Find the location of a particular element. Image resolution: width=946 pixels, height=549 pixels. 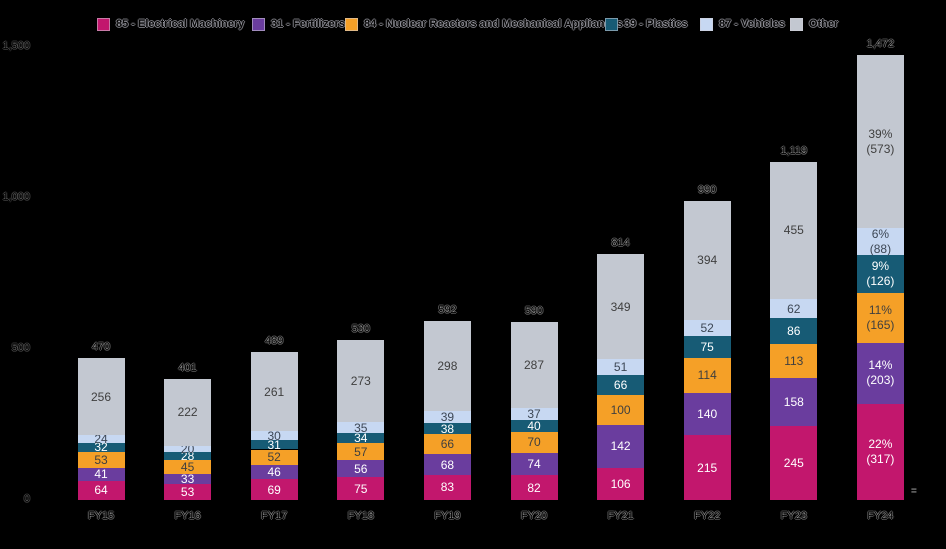

x-axis-tick-label: FY20 is located at coordinates (534, 516).